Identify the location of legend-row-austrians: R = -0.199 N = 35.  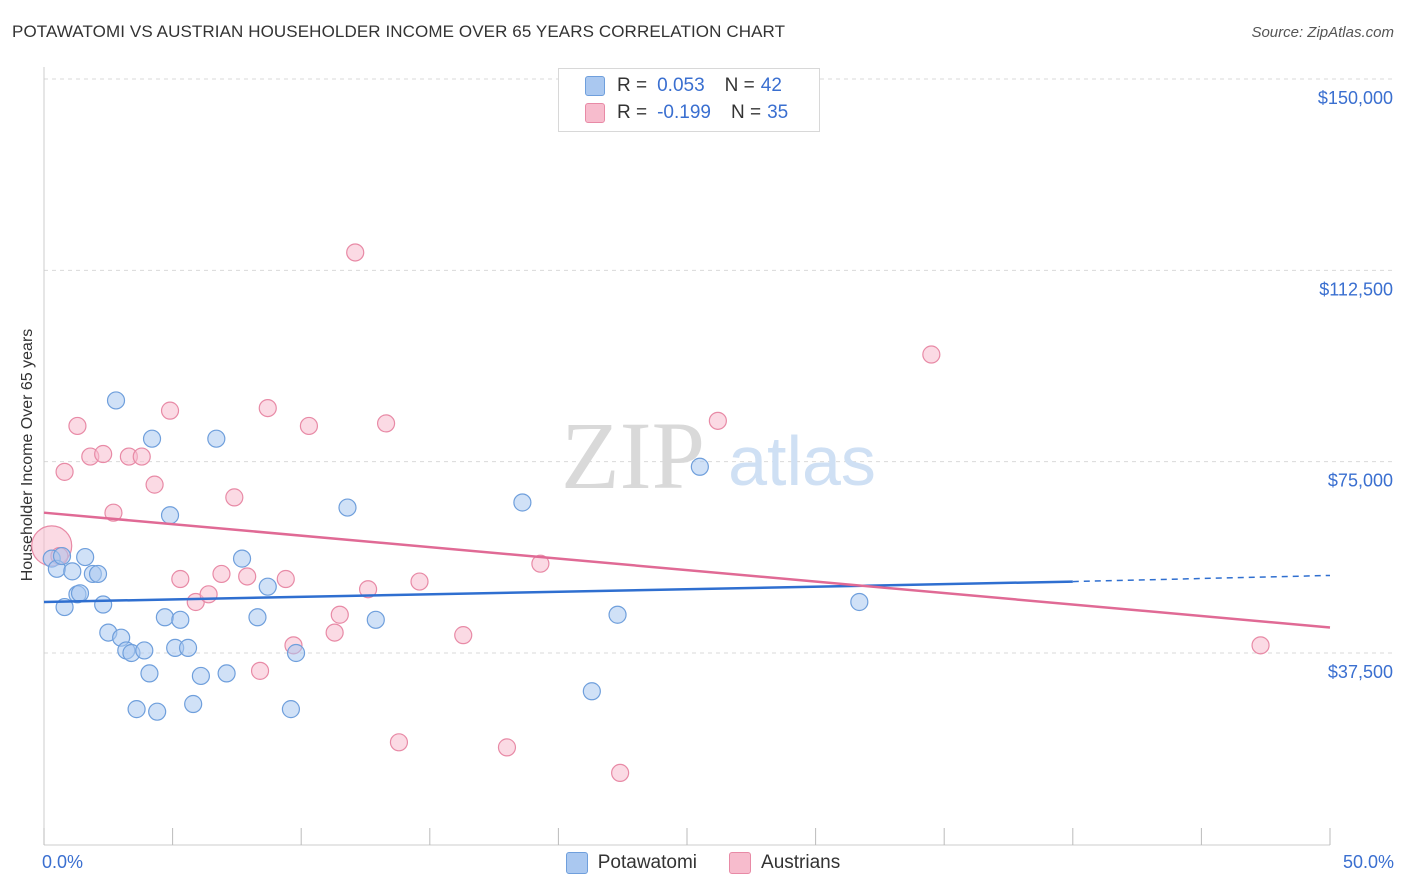
(686, 113).